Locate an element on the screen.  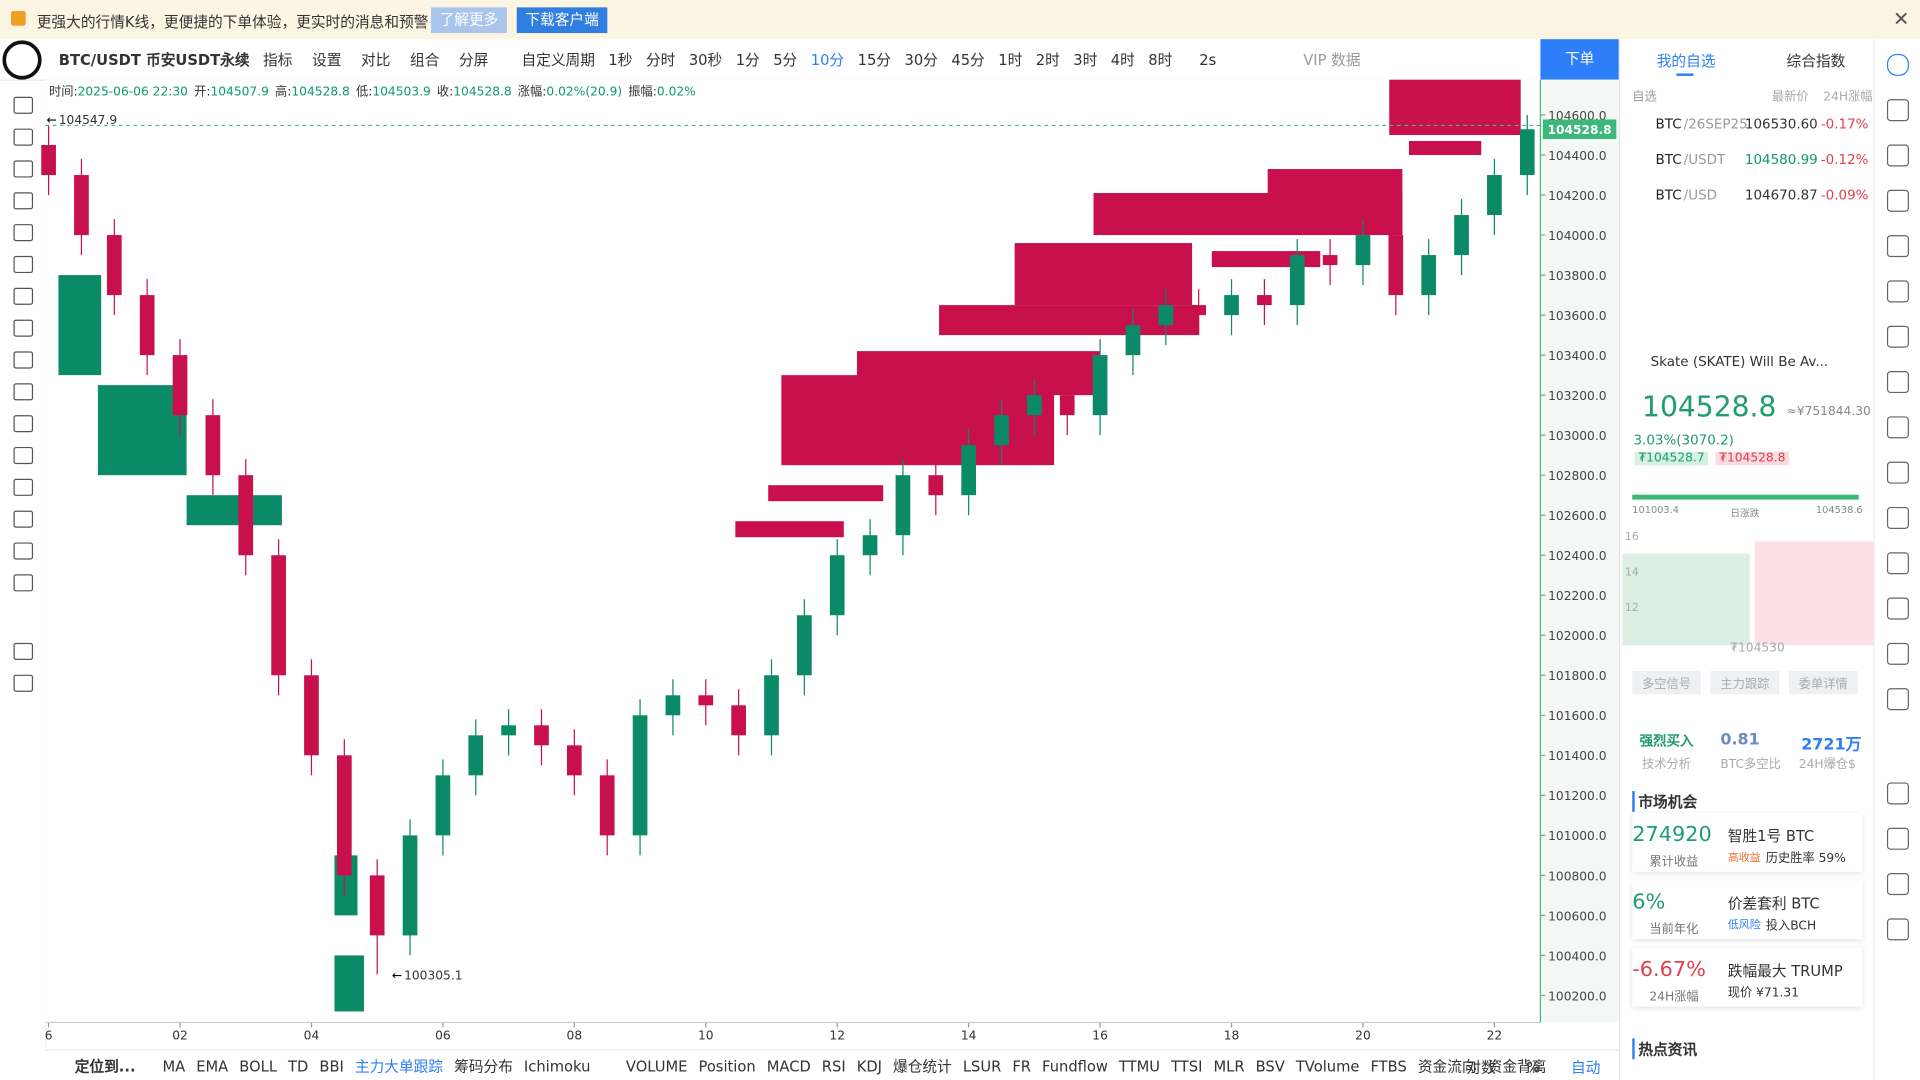
indicator: TVolume is located at coordinates (1327, 1066).